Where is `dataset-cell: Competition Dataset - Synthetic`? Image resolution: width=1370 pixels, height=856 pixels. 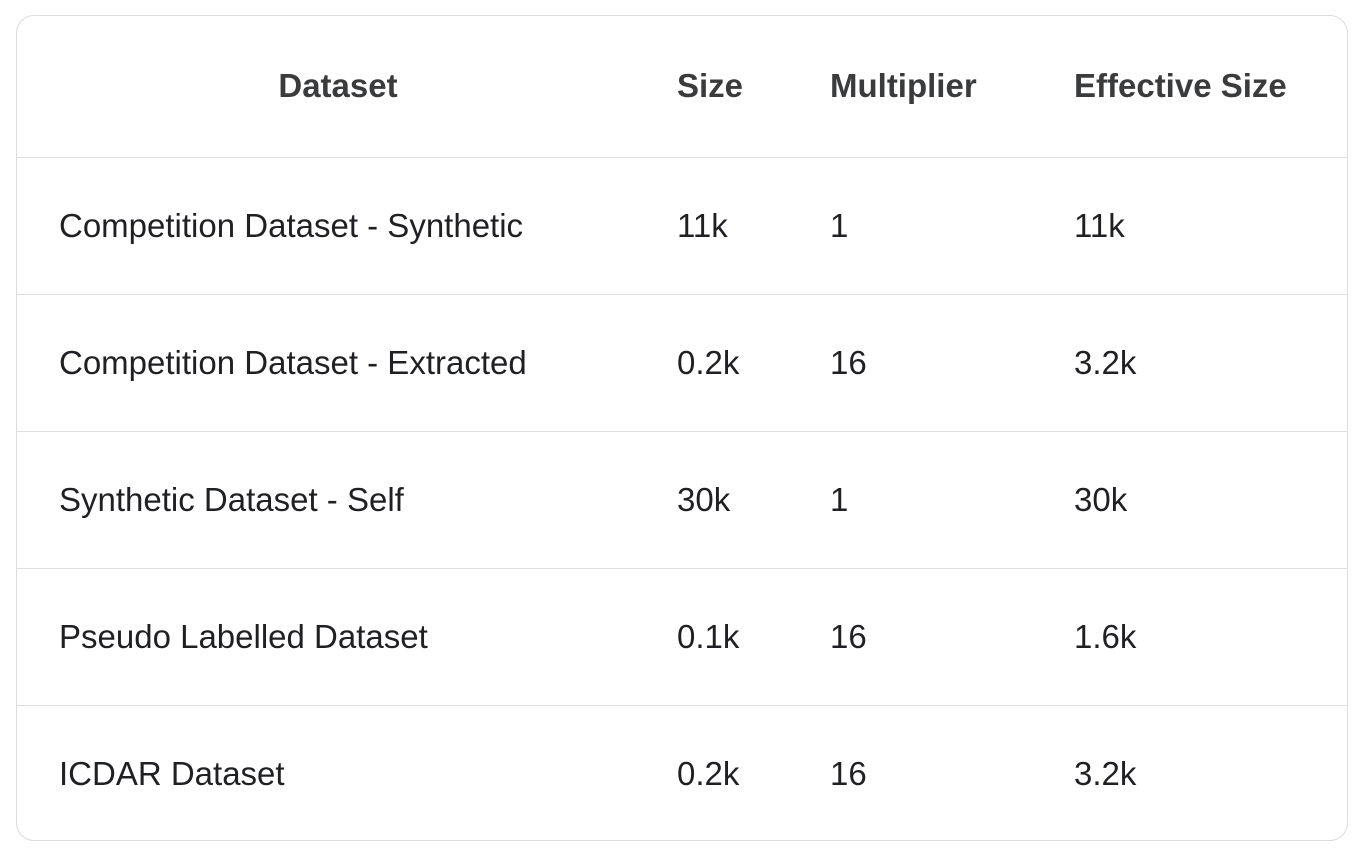
dataset-cell: Competition Dataset - Synthetic is located at coordinates (338, 226).